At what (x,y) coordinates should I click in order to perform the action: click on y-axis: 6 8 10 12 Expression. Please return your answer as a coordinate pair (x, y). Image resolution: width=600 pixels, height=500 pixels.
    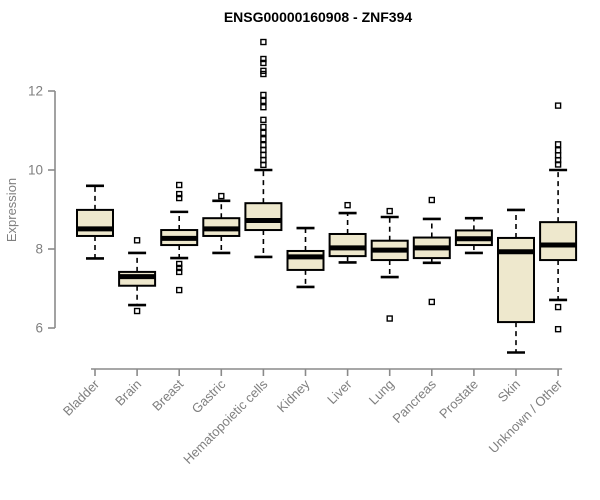
    Looking at the image, I should click on (30, 210).